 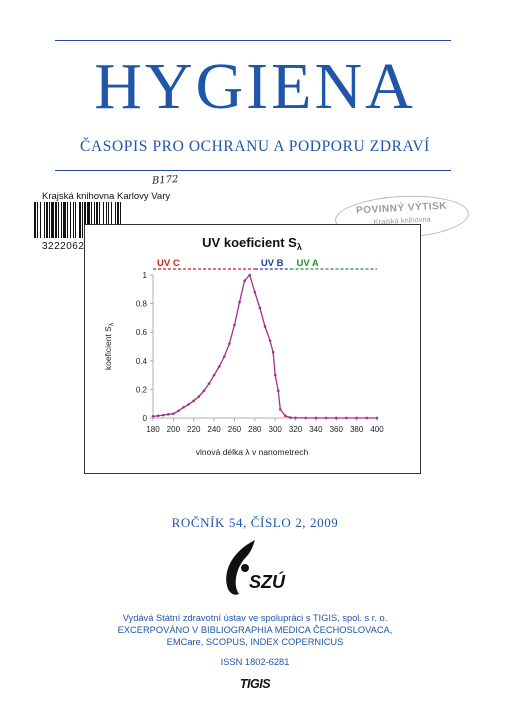 I want to click on x-tick-label: 380, so click(x=357, y=429).